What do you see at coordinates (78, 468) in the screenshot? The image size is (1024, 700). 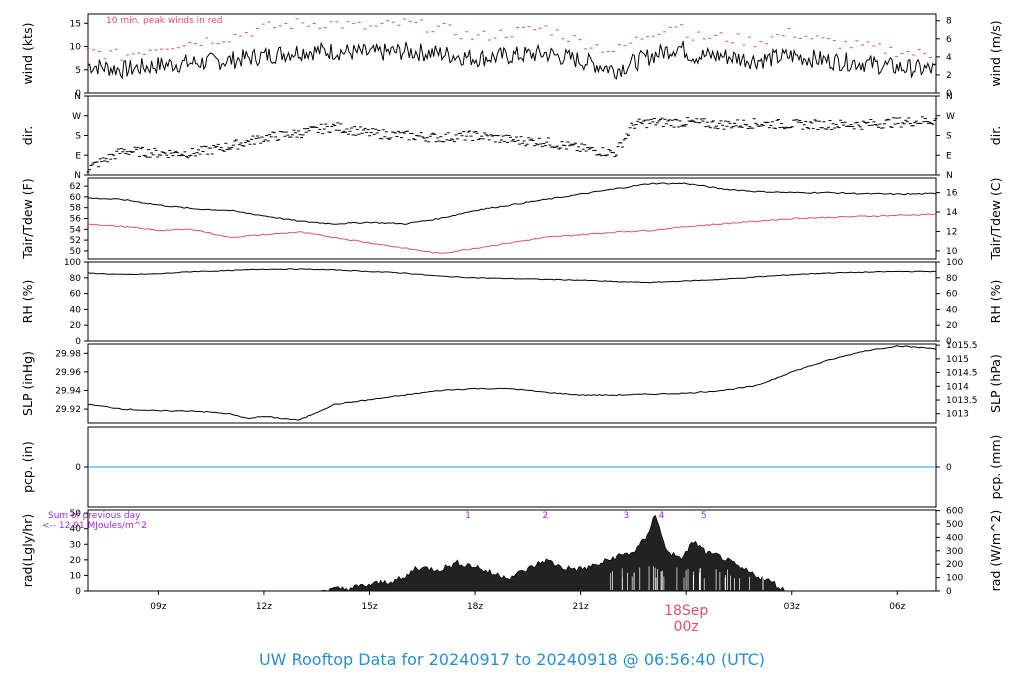 I see `pcp-left-tick-label: 0` at bounding box center [78, 468].